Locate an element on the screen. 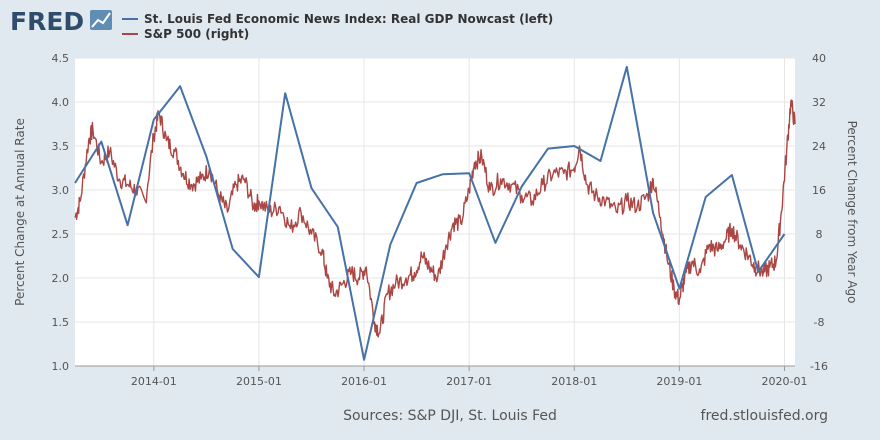  y-axis-left-title: Percent Change at Annual Rate is located at coordinates (20, 212).